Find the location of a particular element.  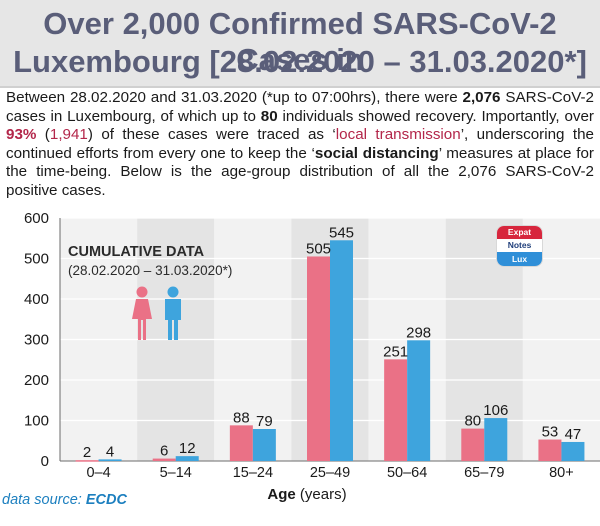

x-tick-label: 0–4 is located at coordinates (98, 473).